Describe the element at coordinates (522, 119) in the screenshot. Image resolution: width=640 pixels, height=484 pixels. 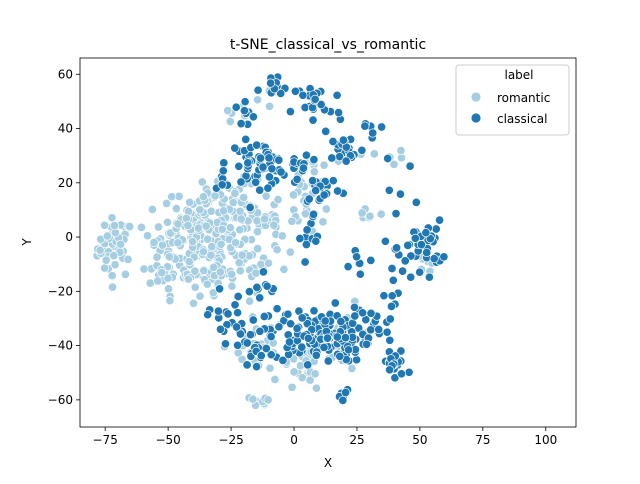
I see `legend-label-classical: classical` at that location.